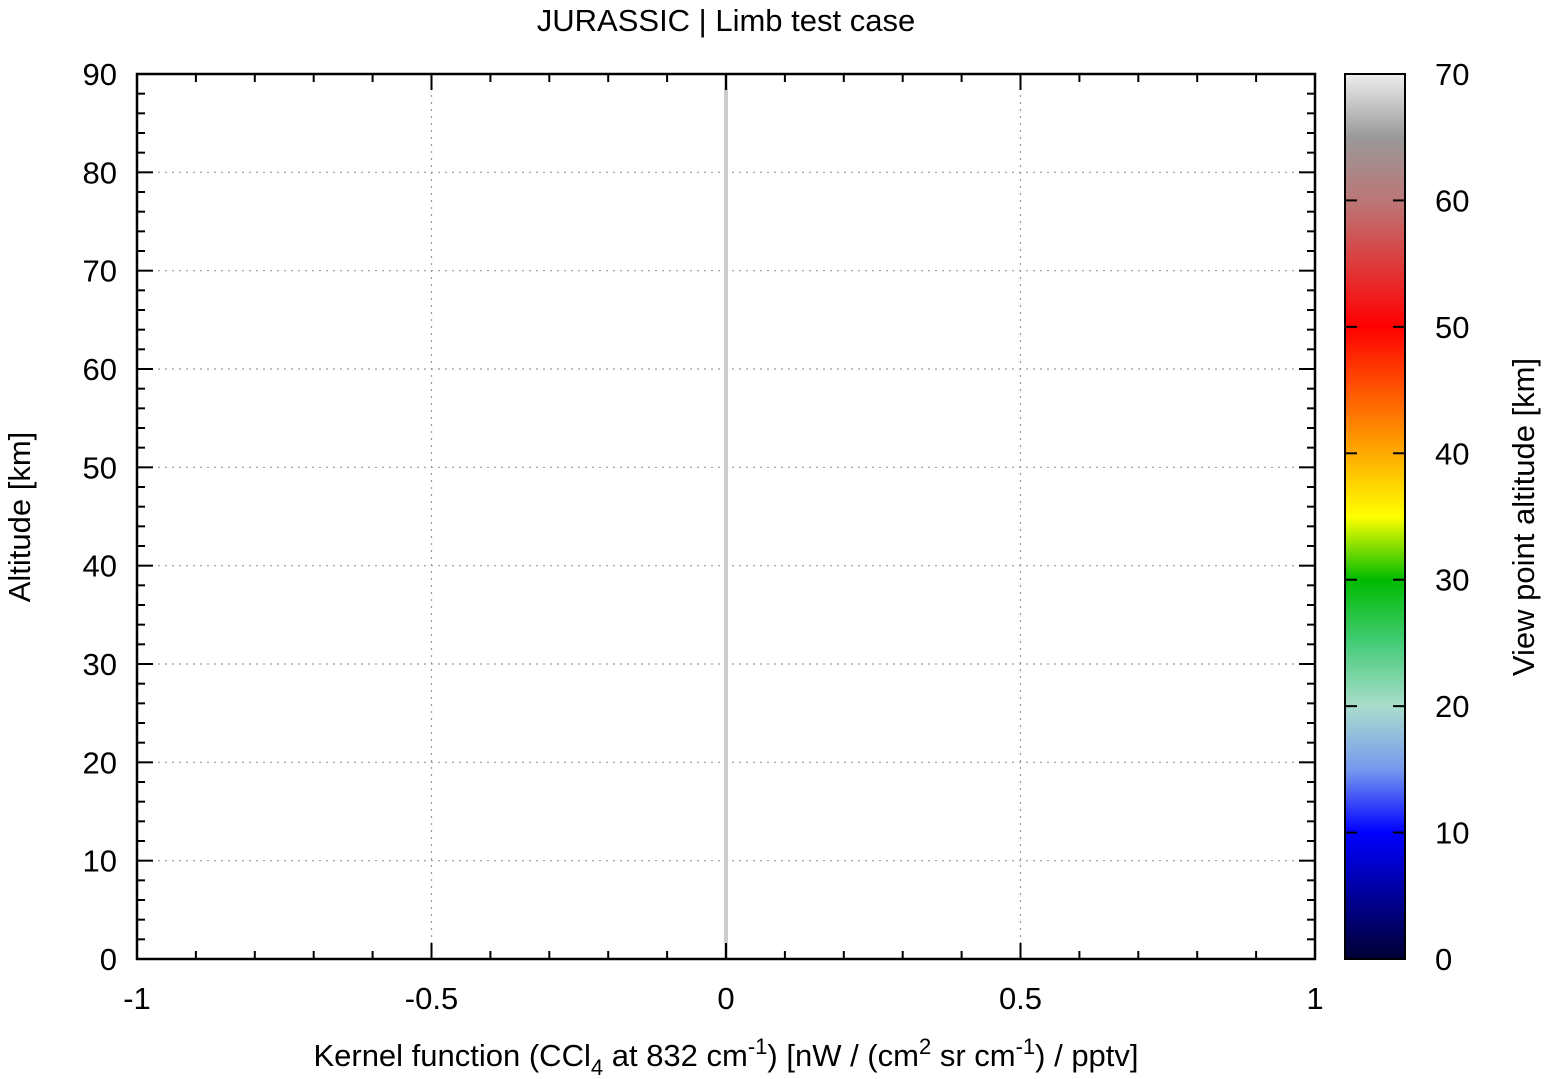 This screenshot has height=1079, width=1546. I want to click on colorbar-tick-label: 10, so click(1452, 833).